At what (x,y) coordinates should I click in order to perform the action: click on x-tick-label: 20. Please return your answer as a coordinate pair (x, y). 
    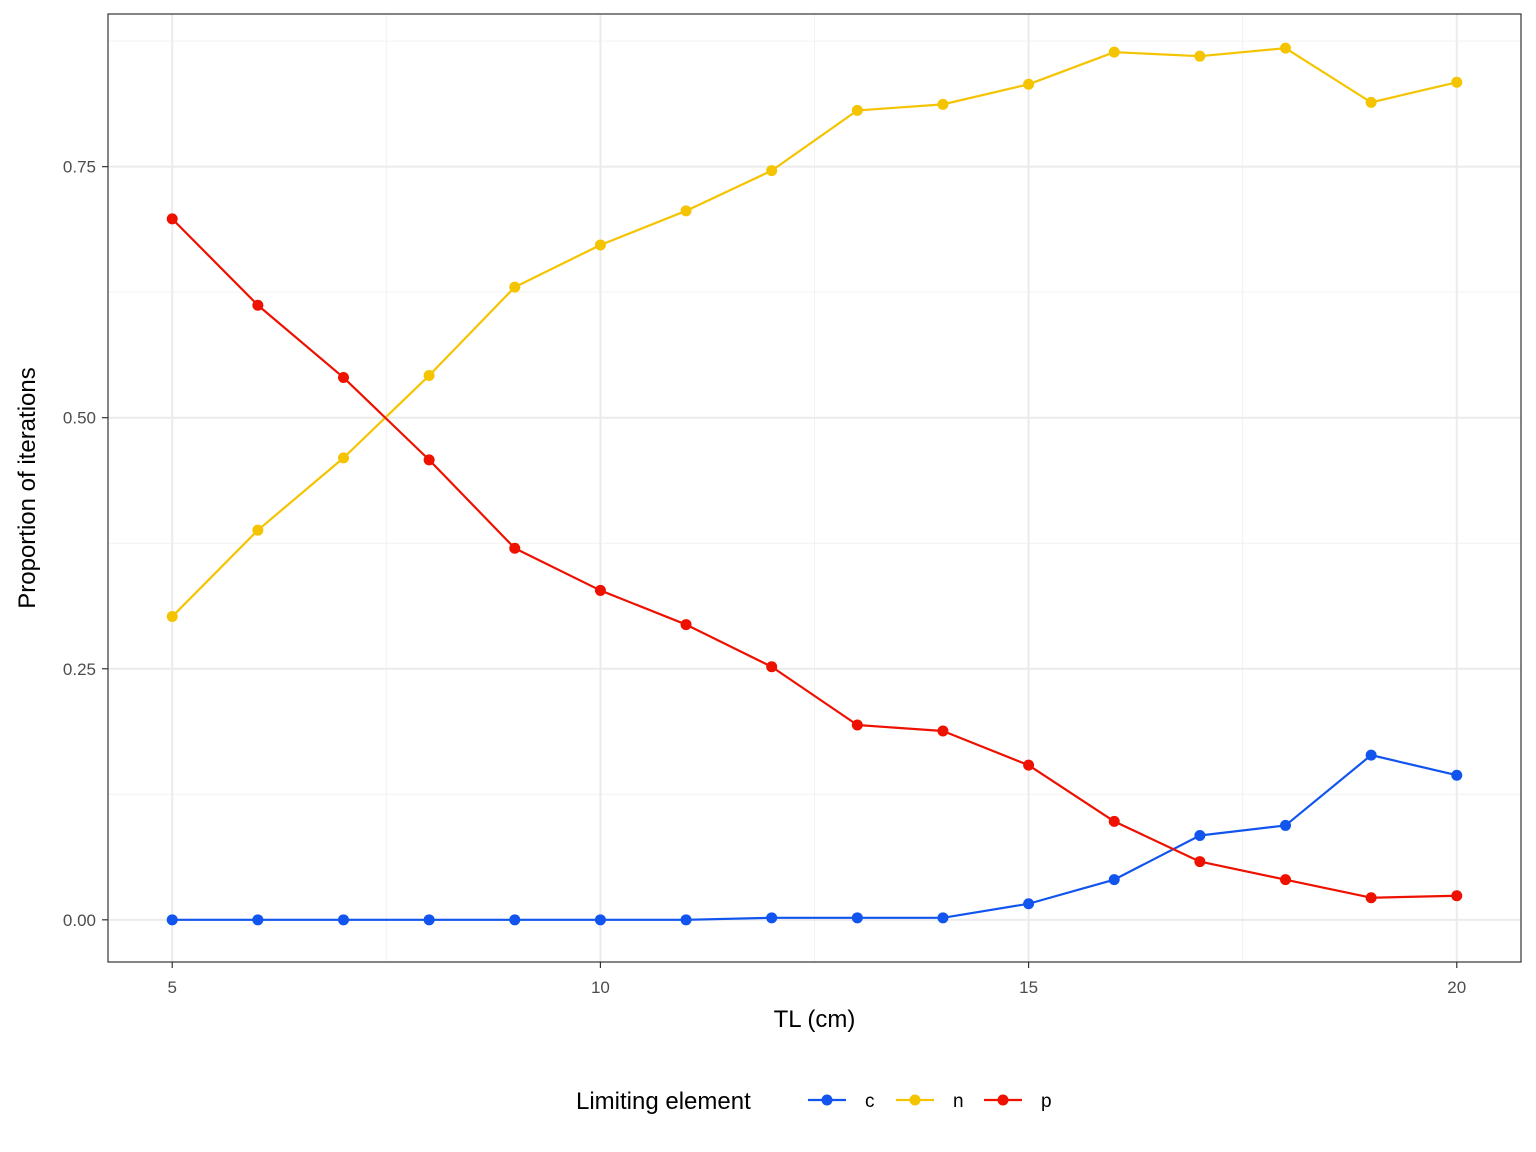
    Looking at the image, I should click on (1456, 987).